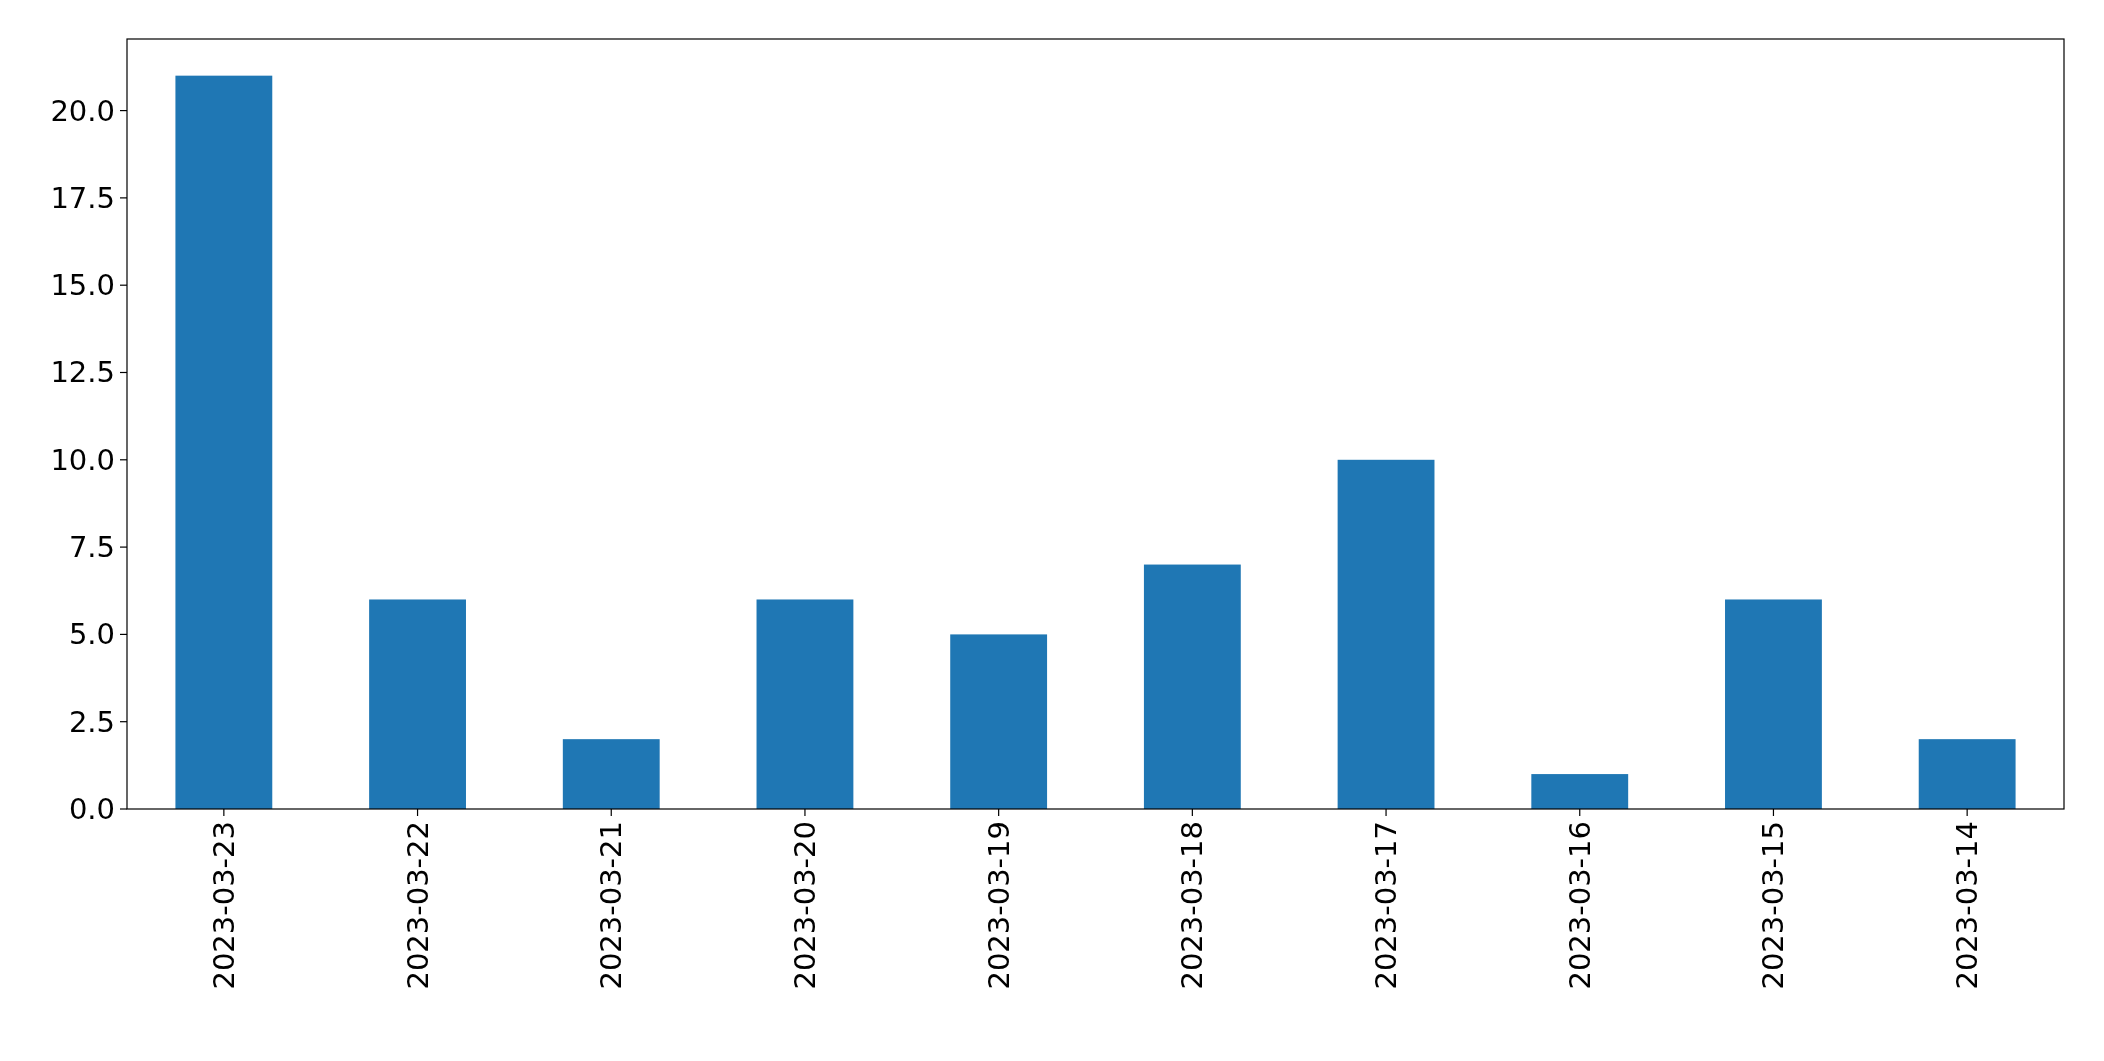  What do you see at coordinates (804, 905) in the screenshot?
I see `x-tick-label: 2023-03-20` at bounding box center [804, 905].